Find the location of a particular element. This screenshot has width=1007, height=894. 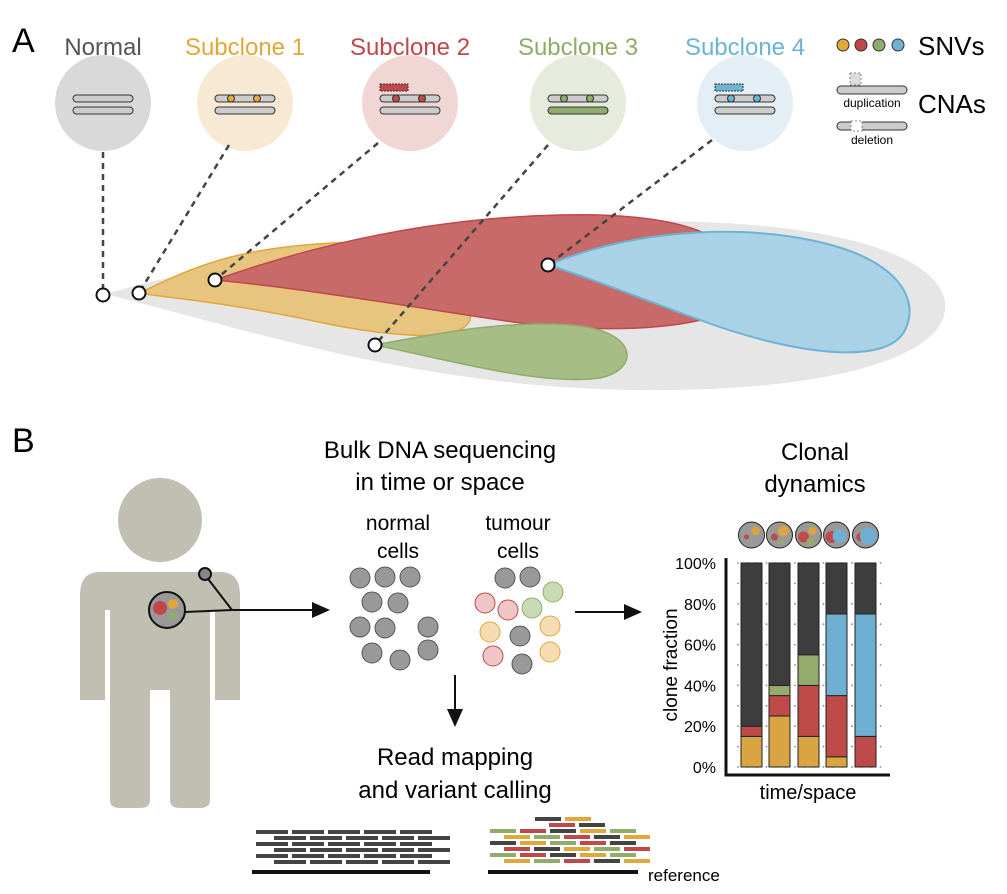

legend-snvs: SNVs is located at coordinates (951, 46).